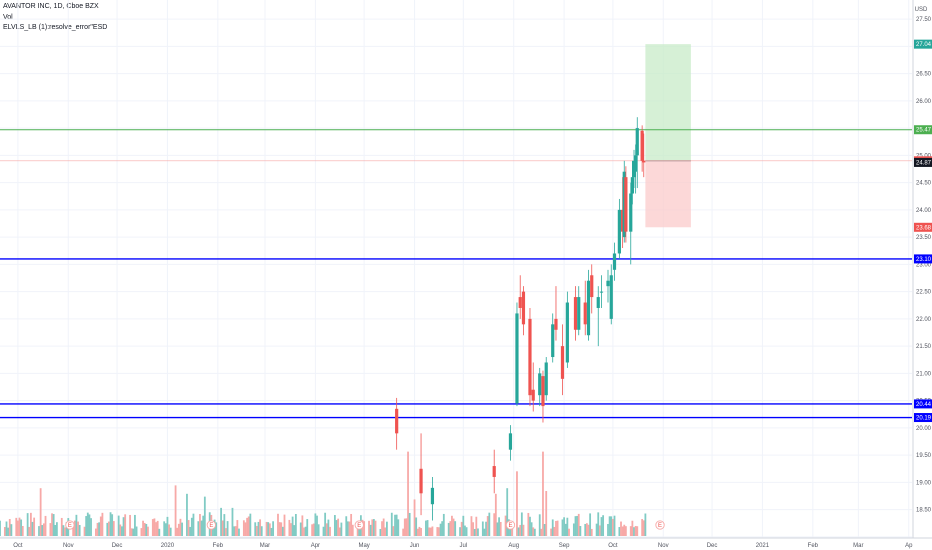 The image size is (932, 550). What do you see at coordinates (924, 184) in the screenshot?
I see `price-tick-label: 24.50` at bounding box center [924, 184].